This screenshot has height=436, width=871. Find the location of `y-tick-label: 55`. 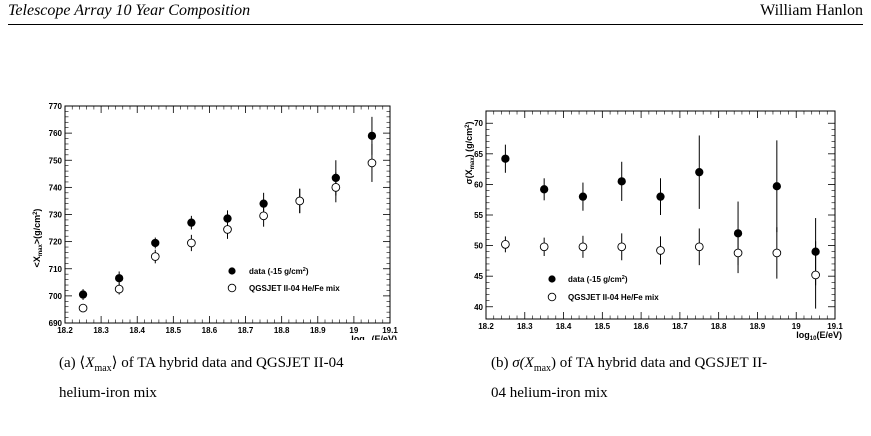

y-tick-label: 55 is located at coordinates (478, 215).